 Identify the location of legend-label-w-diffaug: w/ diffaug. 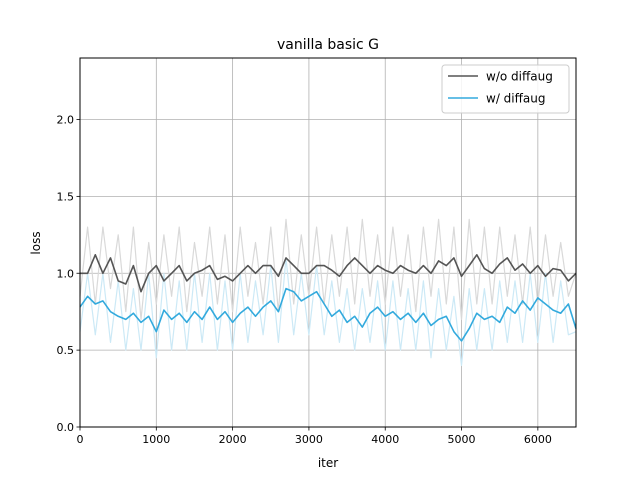
(515, 99).